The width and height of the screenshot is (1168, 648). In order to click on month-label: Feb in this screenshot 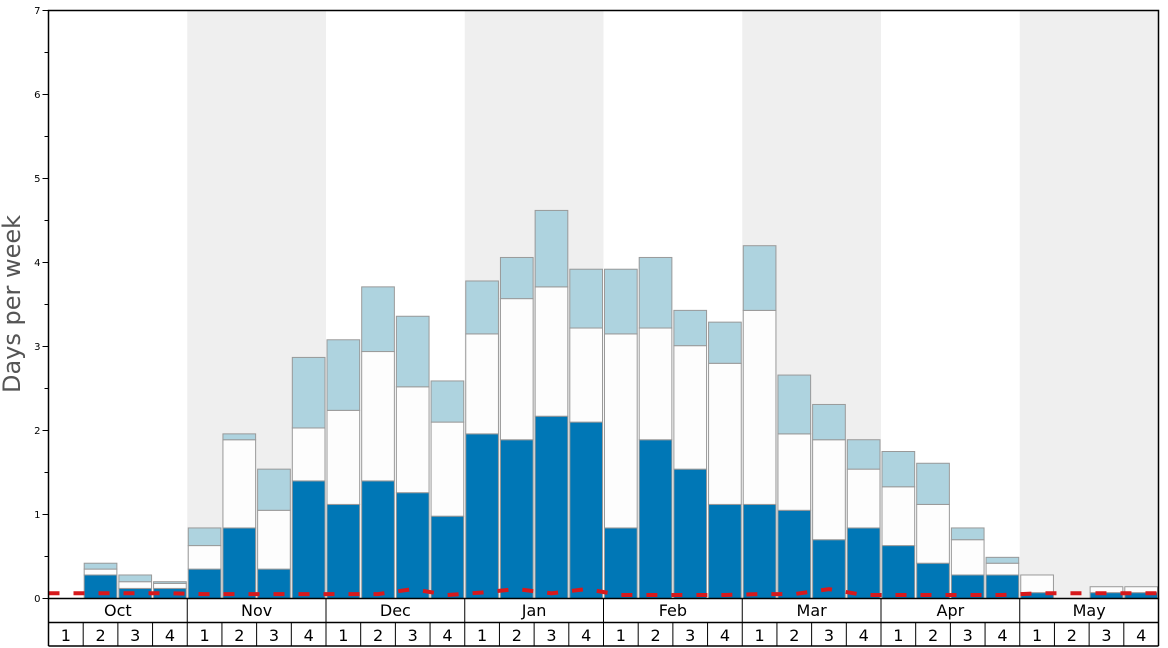, I will do `click(673, 610)`.